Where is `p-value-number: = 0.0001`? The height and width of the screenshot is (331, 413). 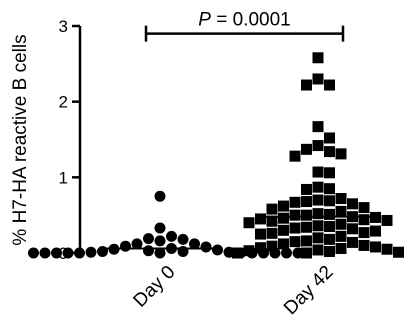 p-value-number: = 0.0001 is located at coordinates (251, 20).